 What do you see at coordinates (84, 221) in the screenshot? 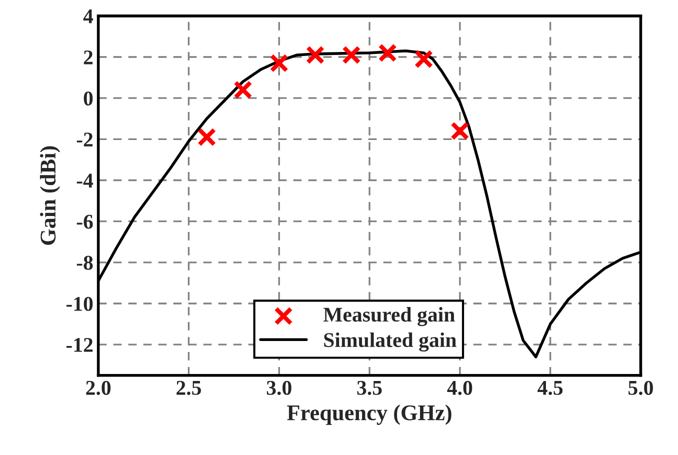
I see `y-tick-label: -6` at bounding box center [84, 221].